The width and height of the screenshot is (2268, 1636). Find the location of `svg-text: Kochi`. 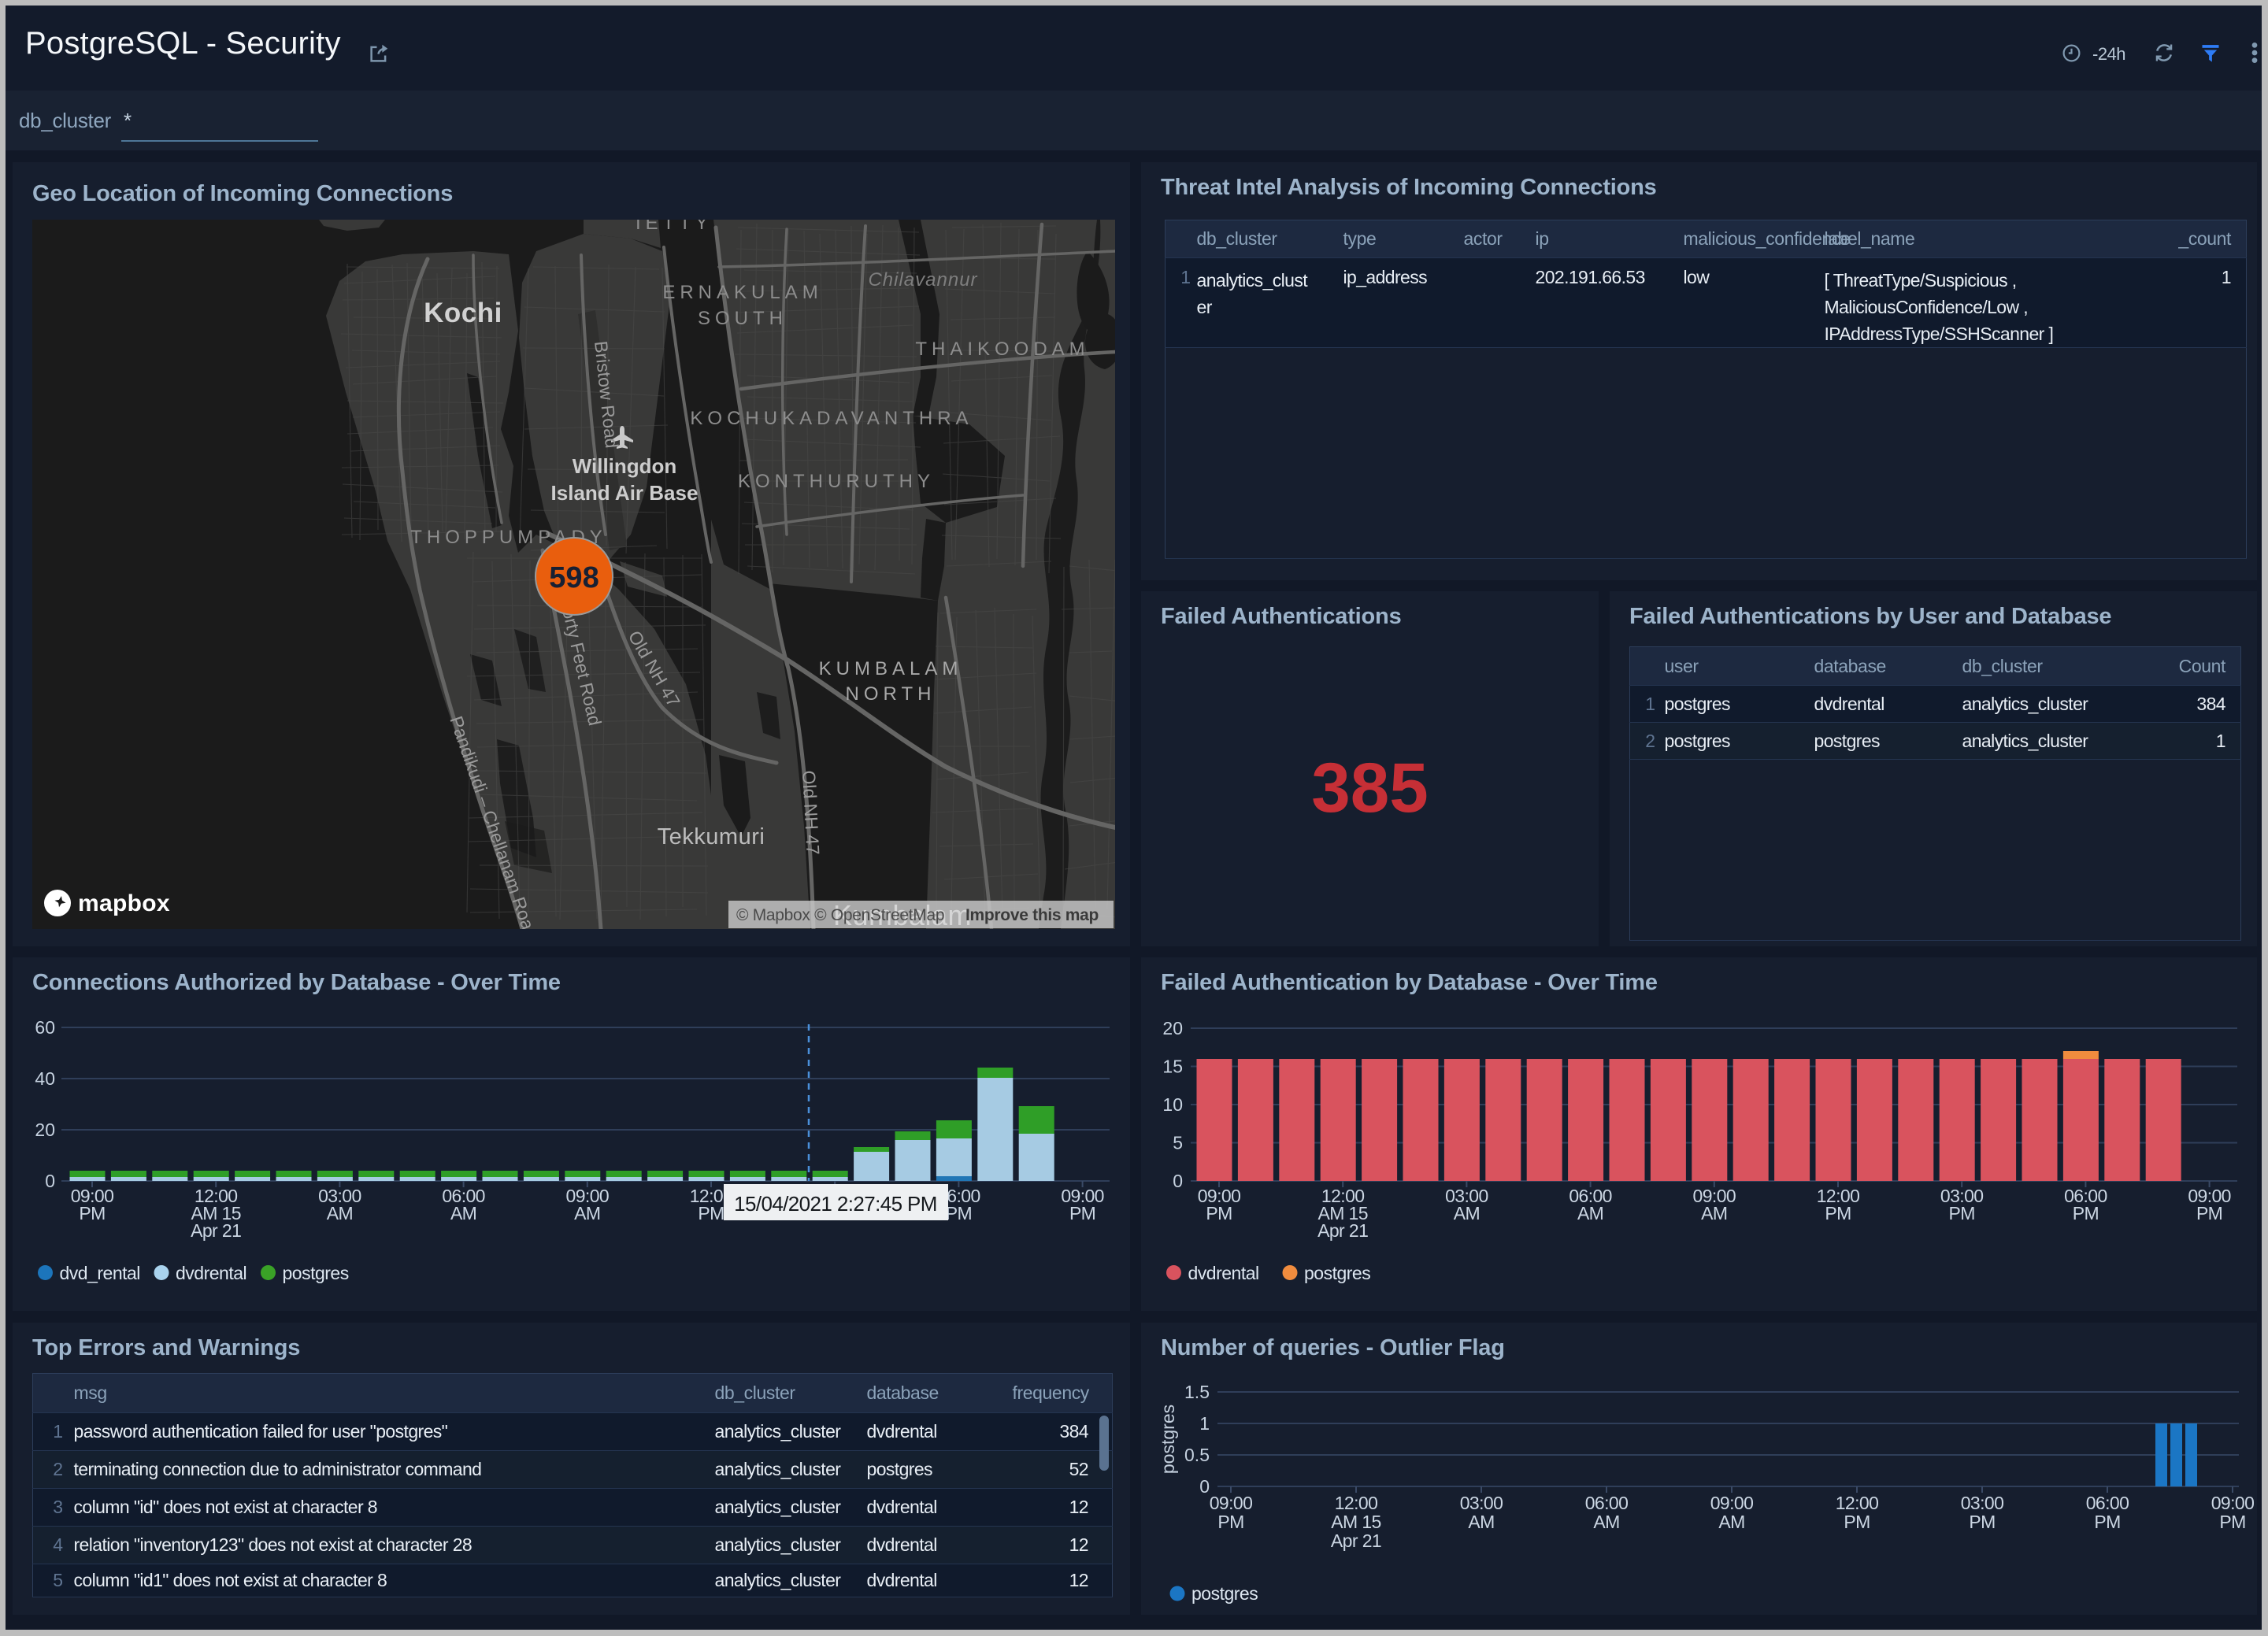

svg-text: Kochi is located at coordinates (463, 313).